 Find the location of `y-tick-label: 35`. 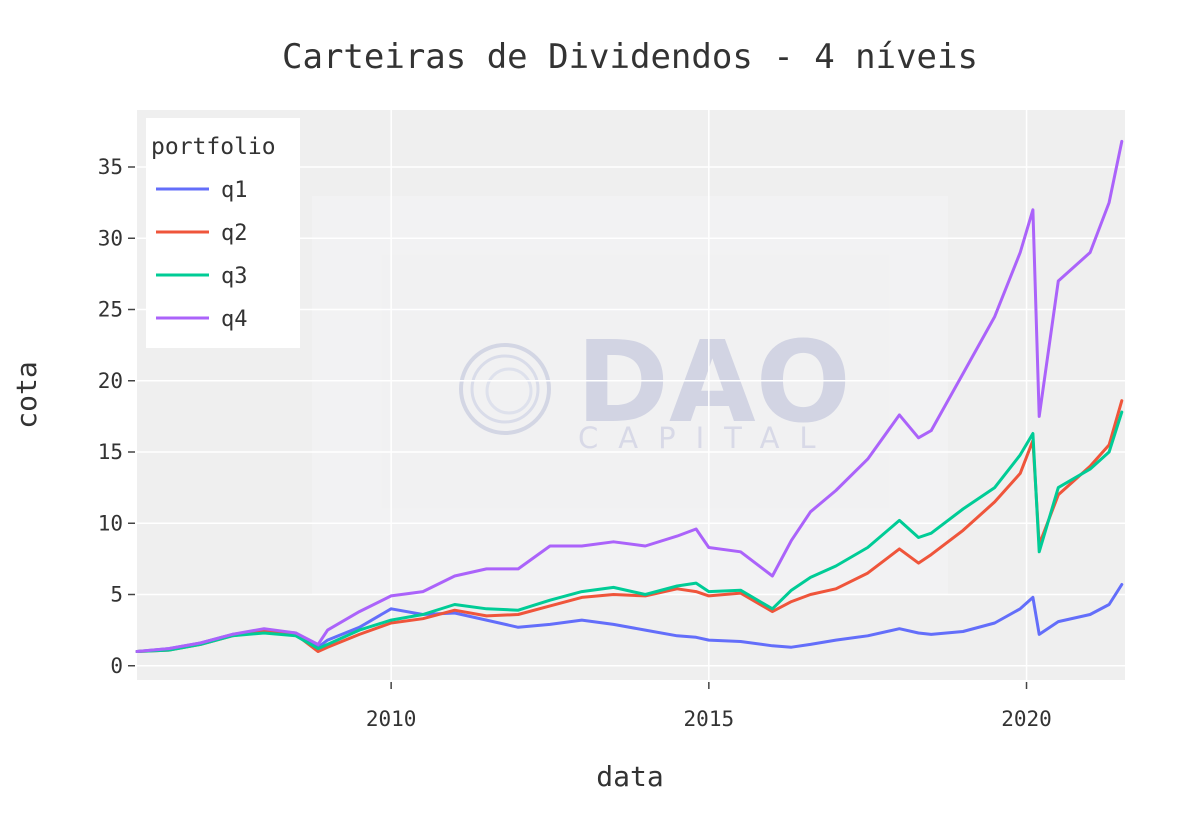

y-tick-label: 35 is located at coordinates (110, 167).